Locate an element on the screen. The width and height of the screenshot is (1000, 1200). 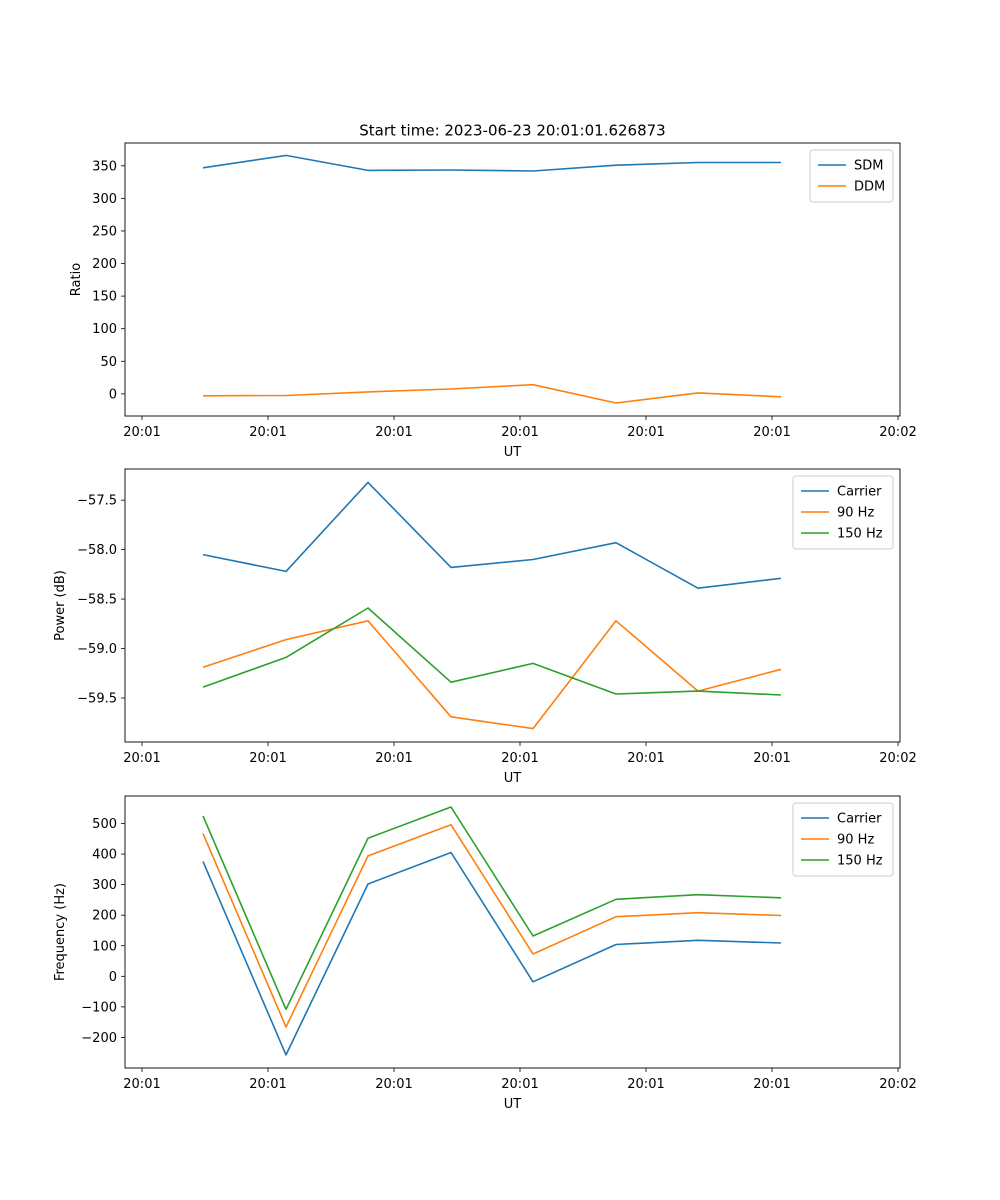
y-tick-label: −59.0 is located at coordinates (97, 649).